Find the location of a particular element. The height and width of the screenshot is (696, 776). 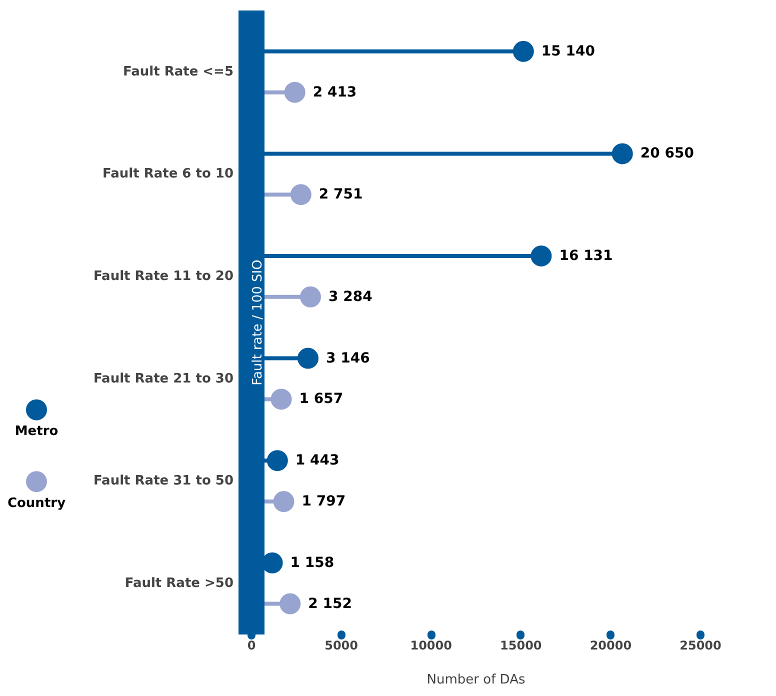

x-tick-label: 10000 is located at coordinates (431, 645).